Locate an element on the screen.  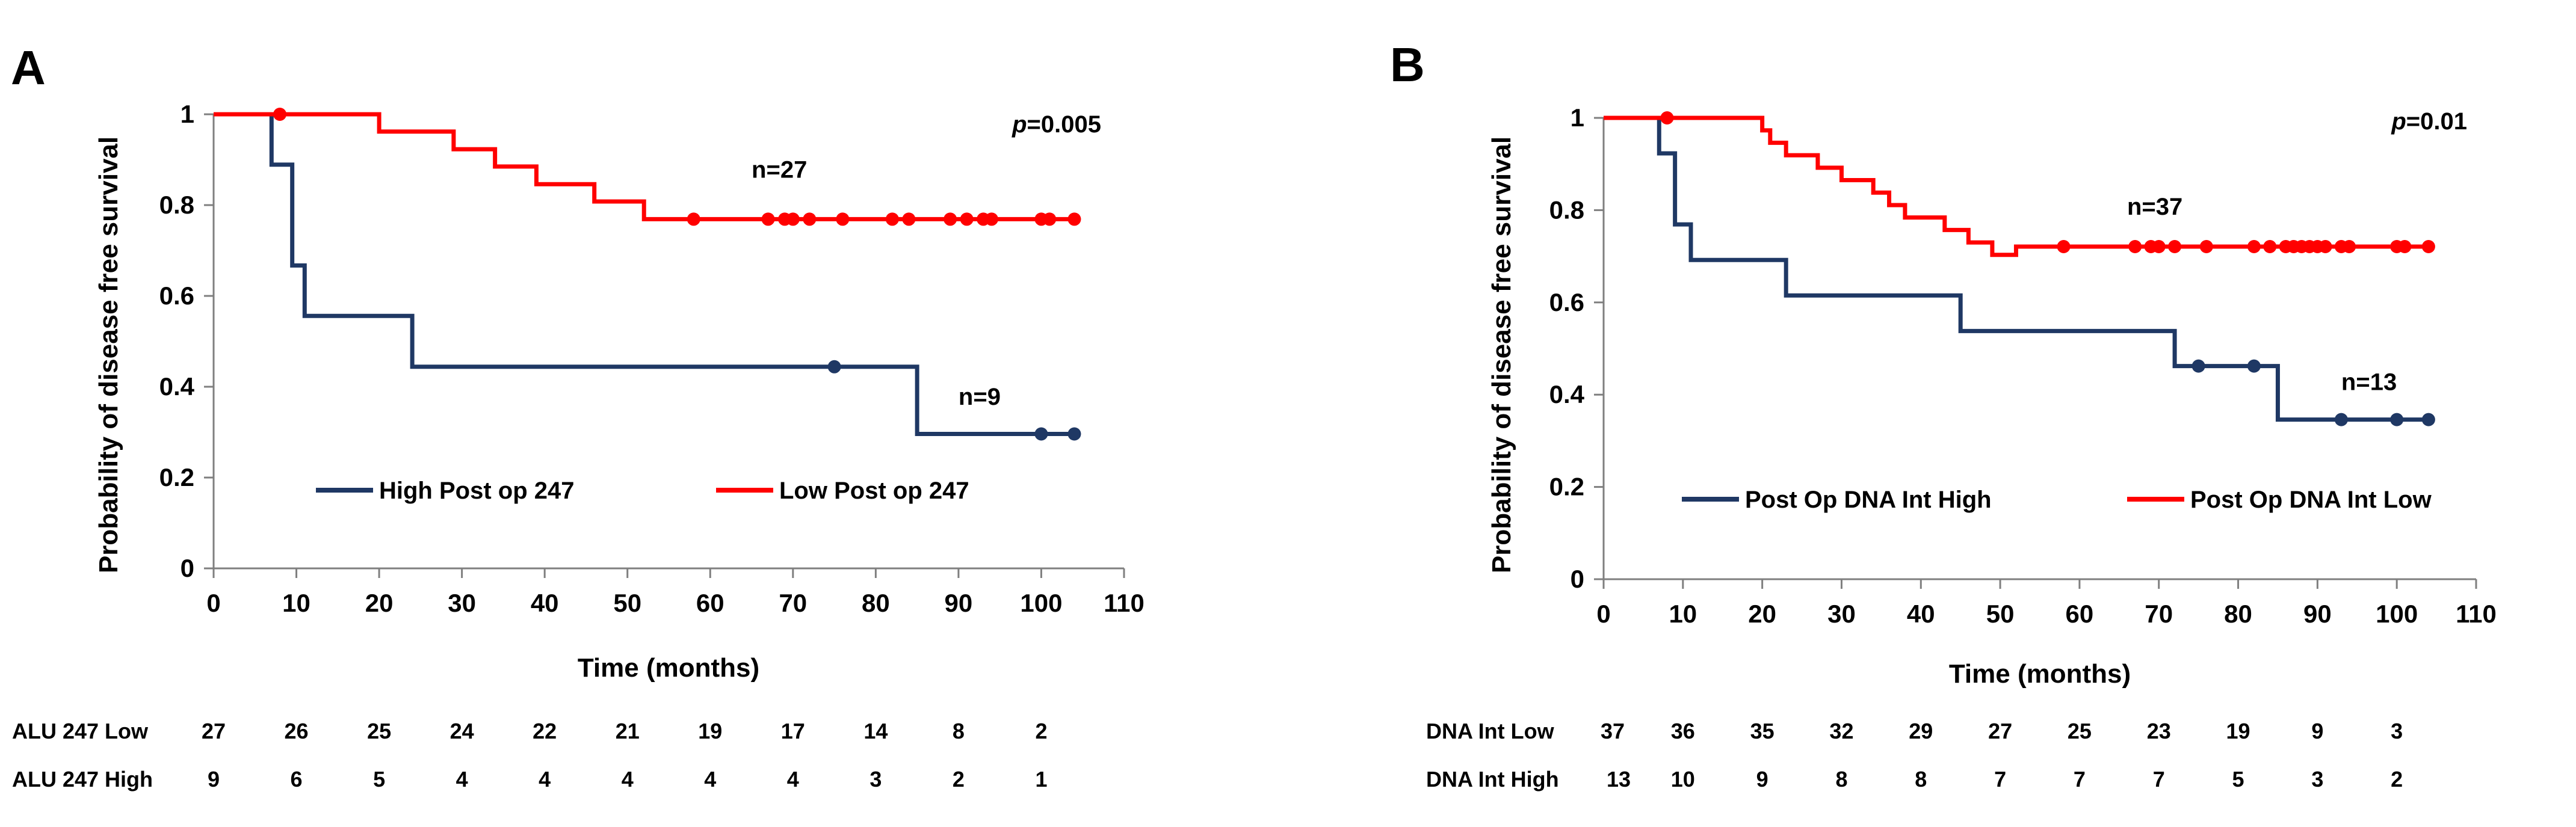
p-value: p=0.005 is located at coordinates (1056, 124).